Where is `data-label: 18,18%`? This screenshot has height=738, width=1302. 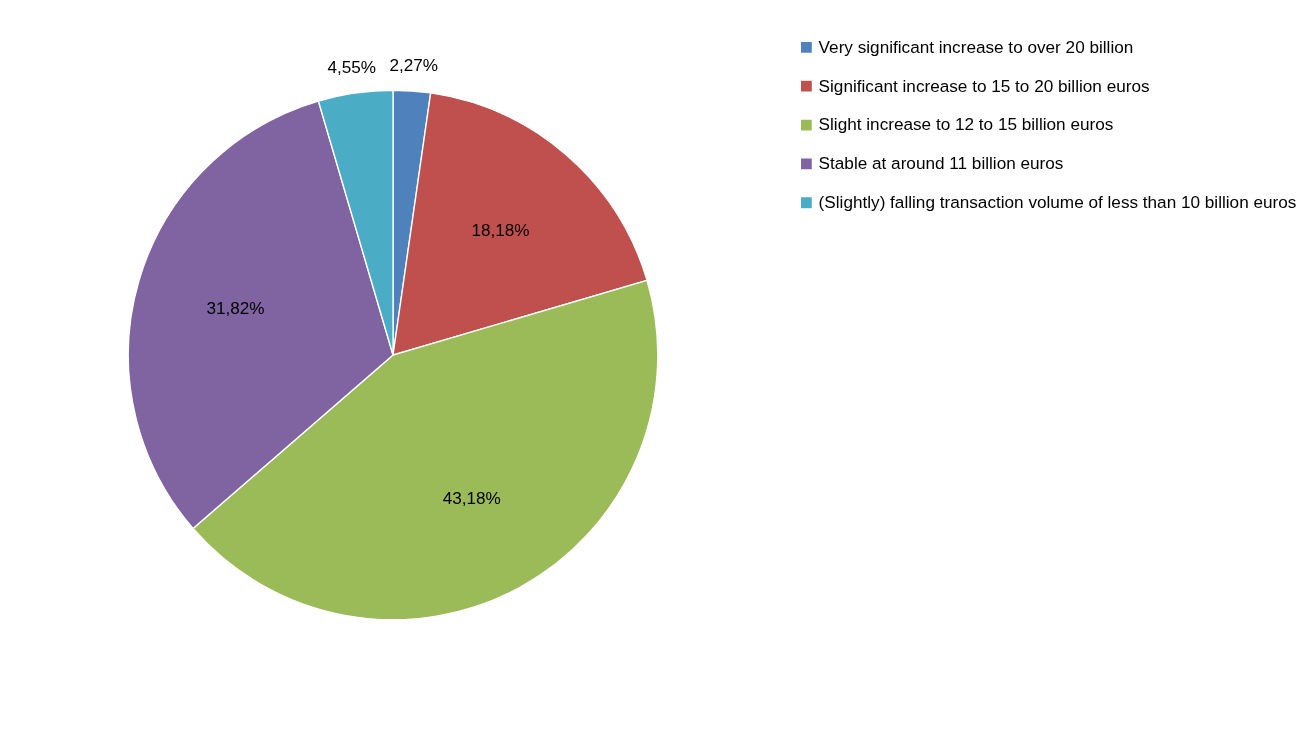 data-label: 18,18% is located at coordinates (500, 230).